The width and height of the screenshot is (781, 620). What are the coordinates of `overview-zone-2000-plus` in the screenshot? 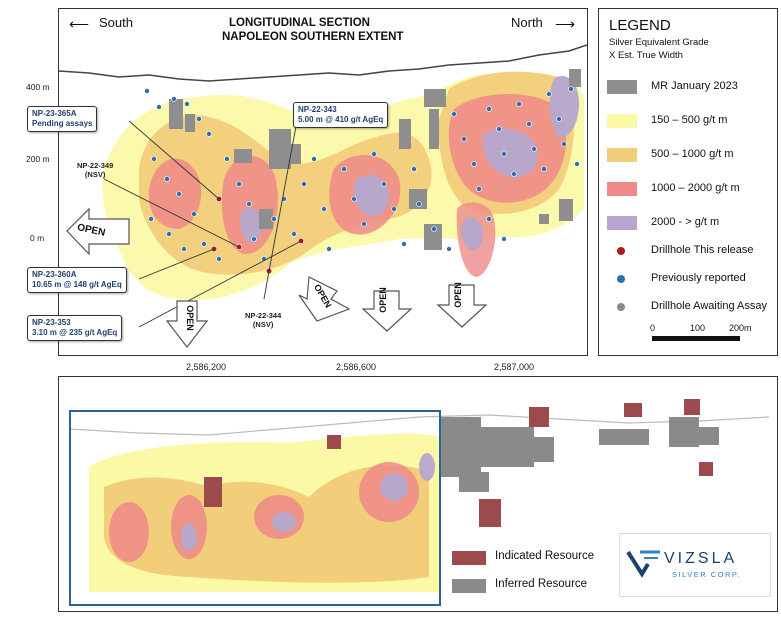 It's located at (308, 502).